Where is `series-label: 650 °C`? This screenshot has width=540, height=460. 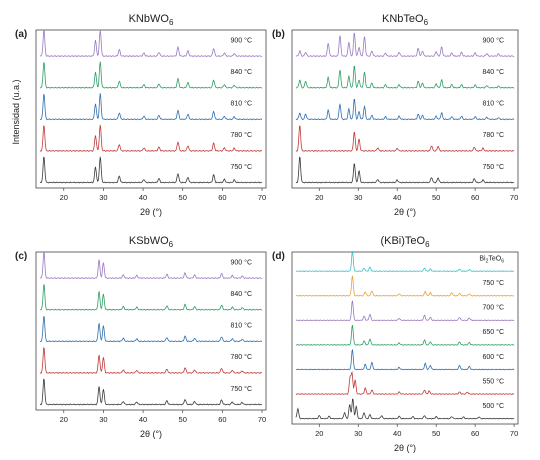 series-label: 650 °C is located at coordinates (493, 332).